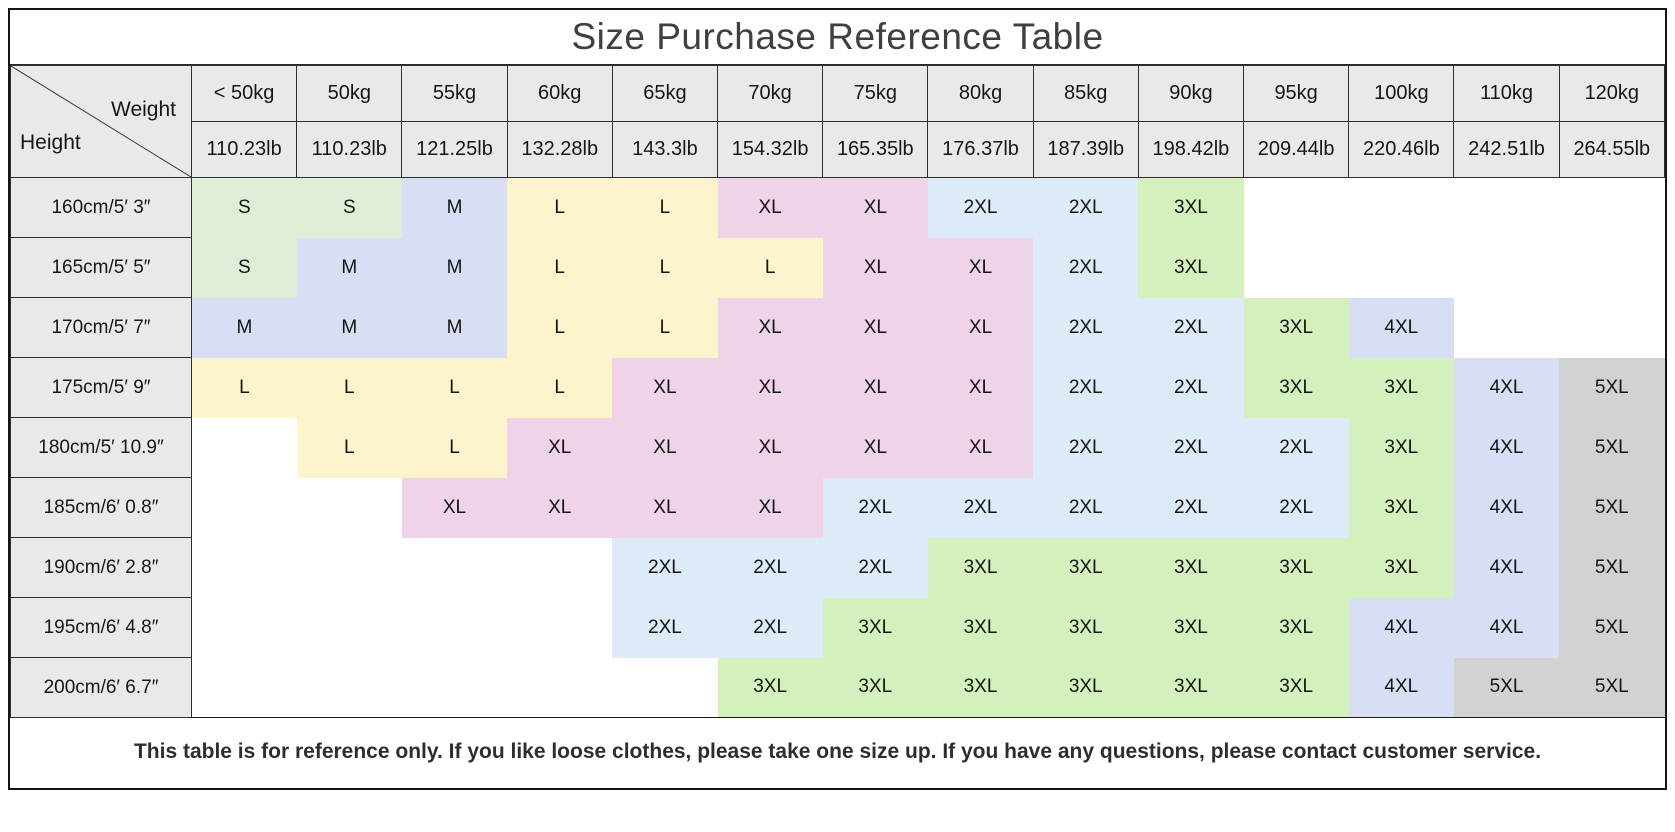 The width and height of the screenshot is (1675, 832). What do you see at coordinates (1085, 149) in the screenshot?
I see `weight-lb-header: 187.39lb` at bounding box center [1085, 149].